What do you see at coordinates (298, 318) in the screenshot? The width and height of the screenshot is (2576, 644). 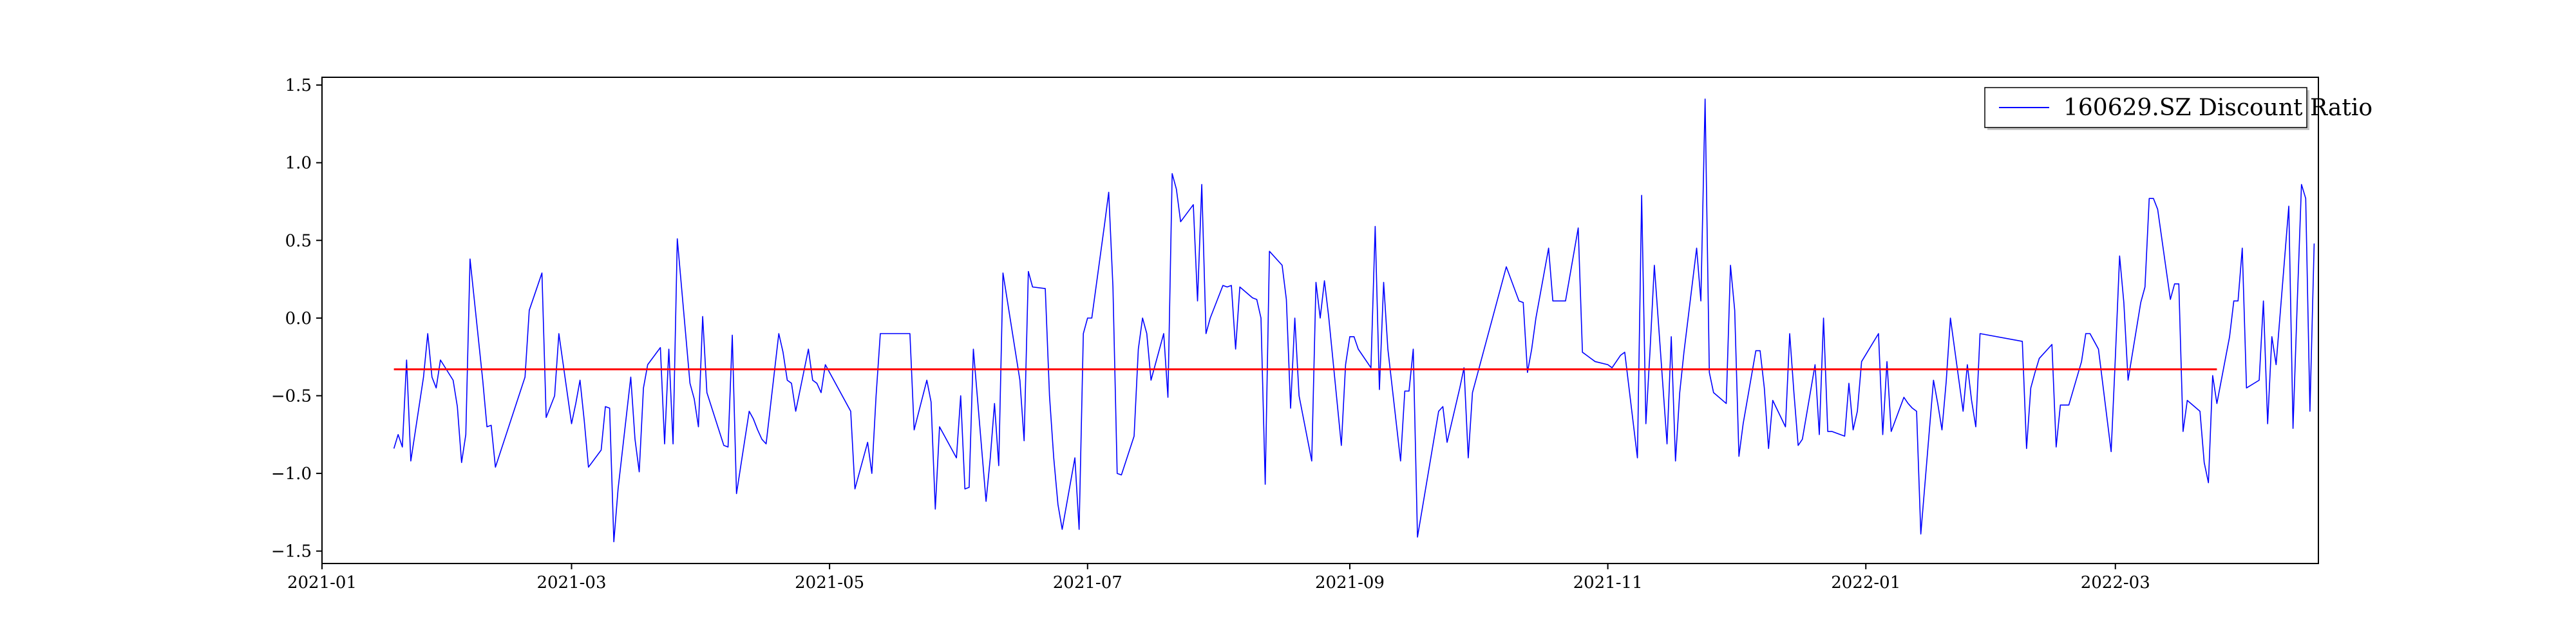 I see `y-tick-label-3: 0.0` at bounding box center [298, 318].